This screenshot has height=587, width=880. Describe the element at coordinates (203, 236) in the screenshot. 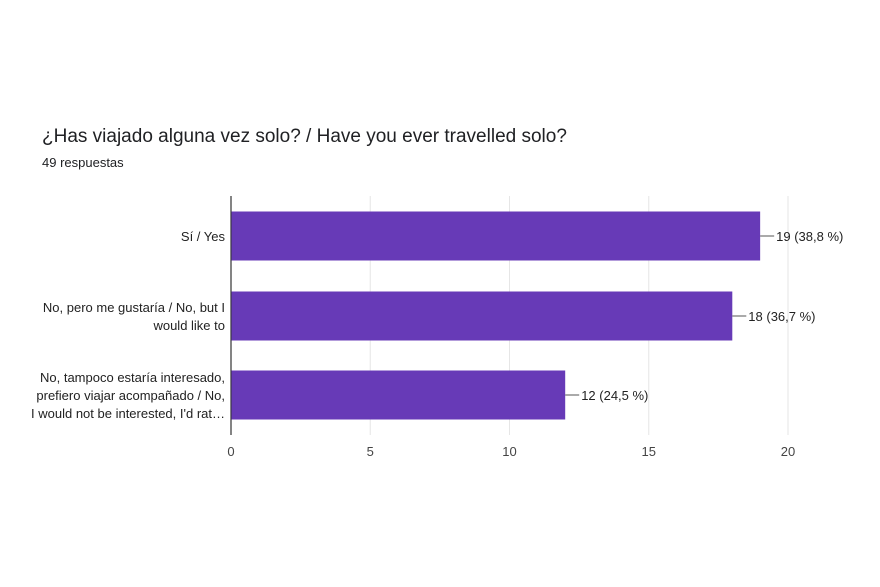

I see `category-label: Sí / Yes` at that location.